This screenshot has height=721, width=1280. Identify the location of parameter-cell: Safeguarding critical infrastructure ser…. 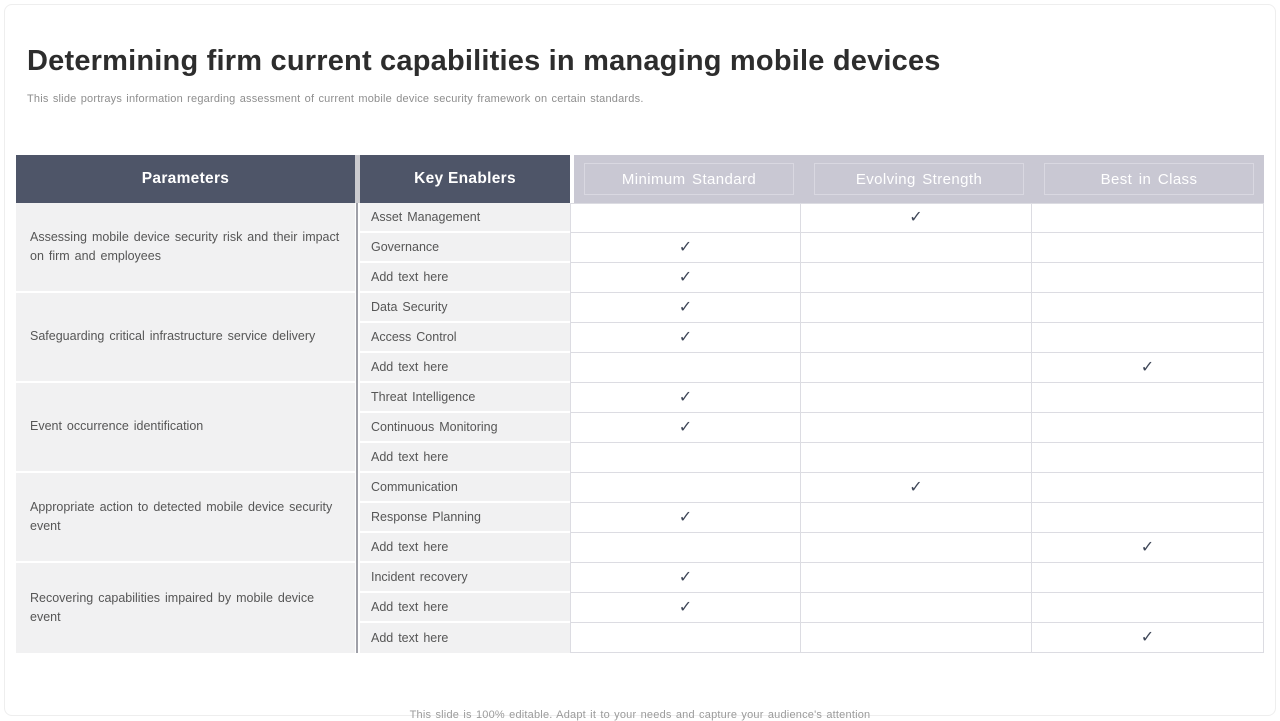
(185, 338).